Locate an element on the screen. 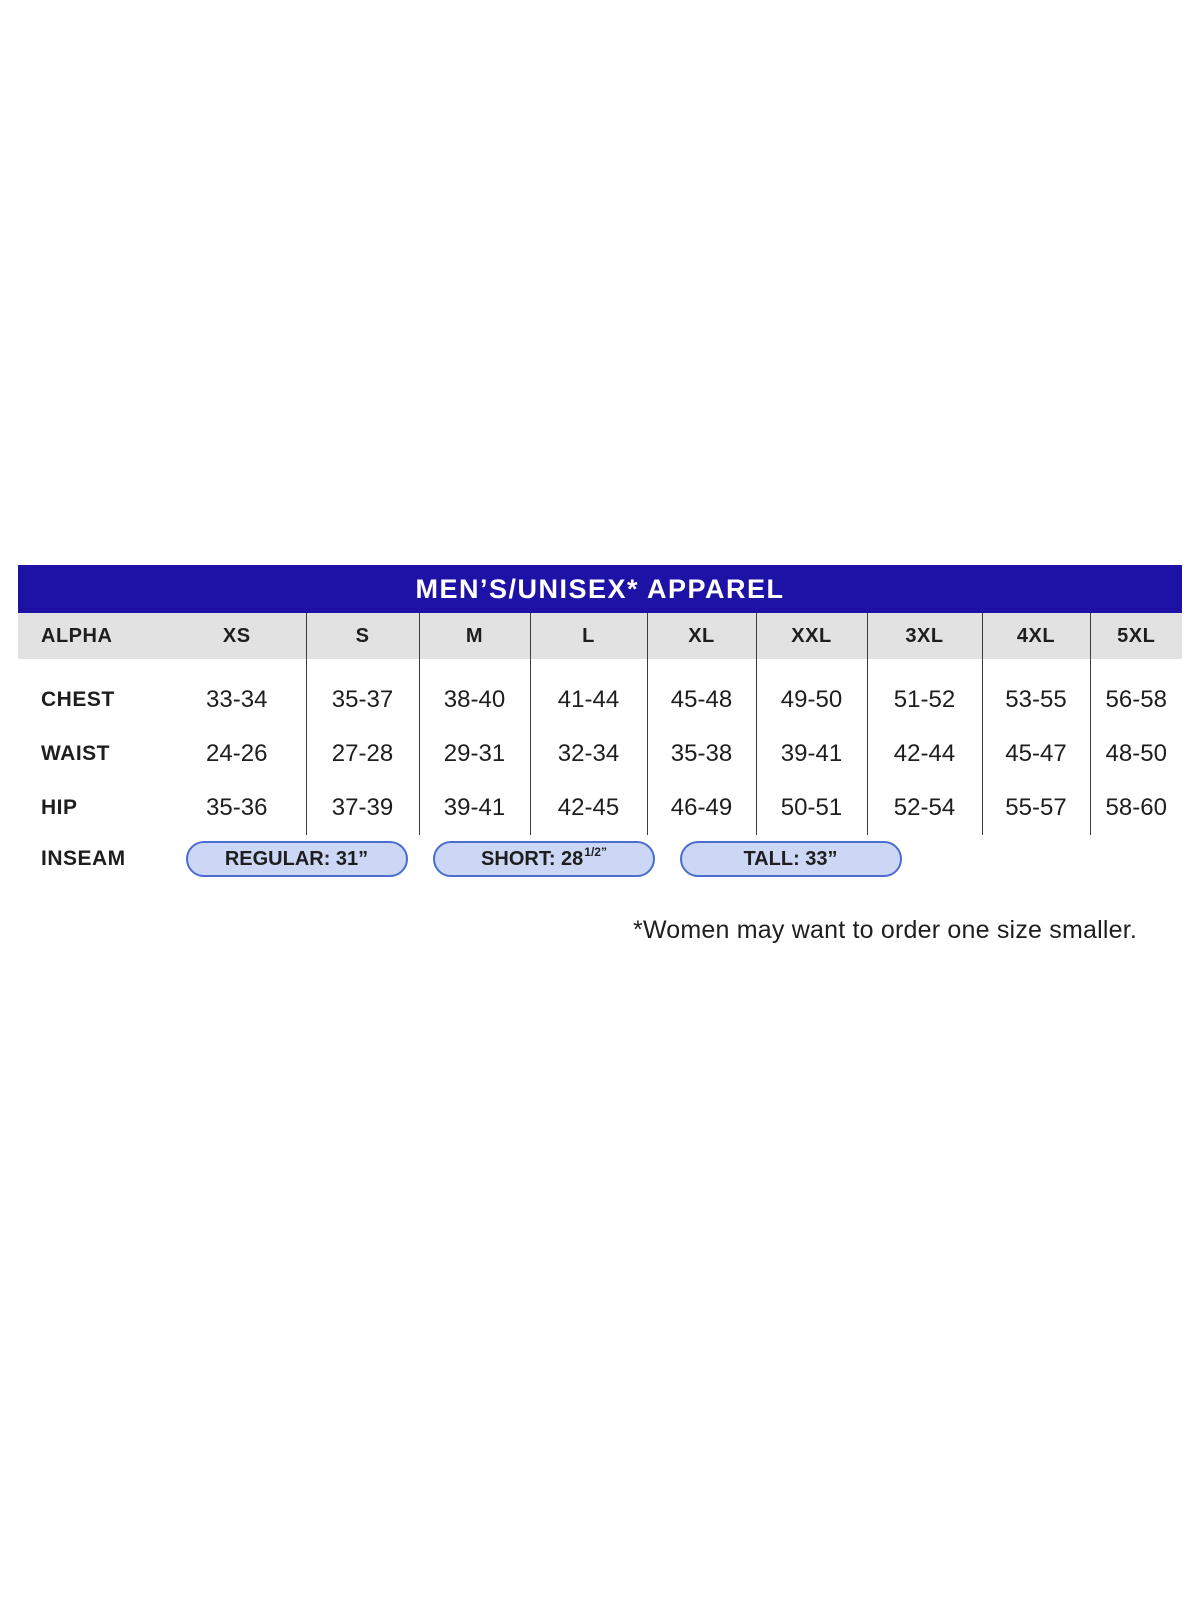 The image size is (1200, 1600). column-header-5xl: 5XL is located at coordinates (1135, 636).